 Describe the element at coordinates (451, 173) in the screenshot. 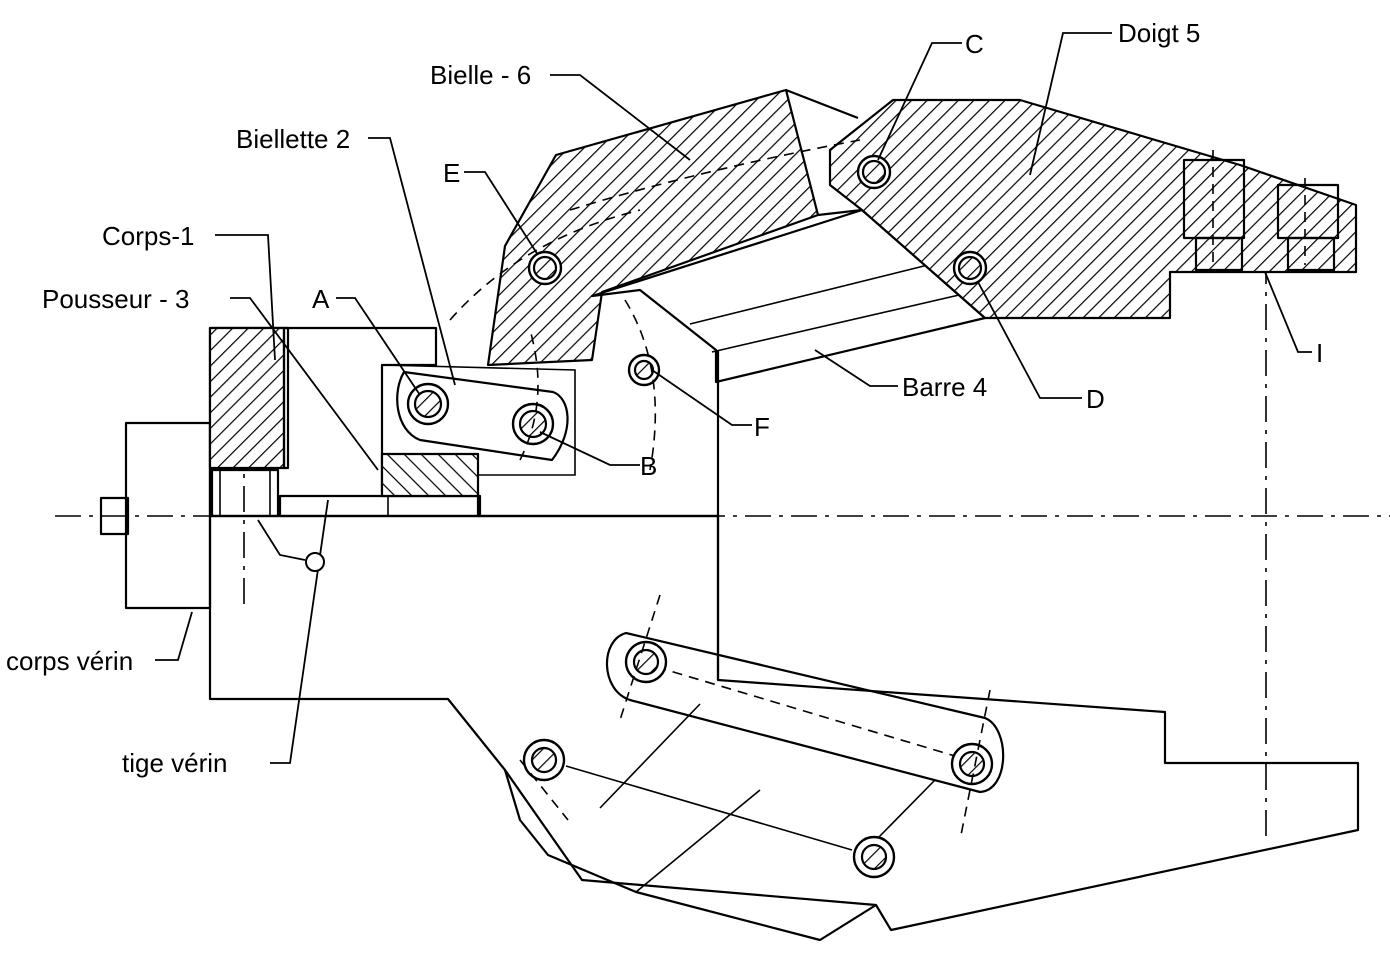

I see `label-e: E` at that location.